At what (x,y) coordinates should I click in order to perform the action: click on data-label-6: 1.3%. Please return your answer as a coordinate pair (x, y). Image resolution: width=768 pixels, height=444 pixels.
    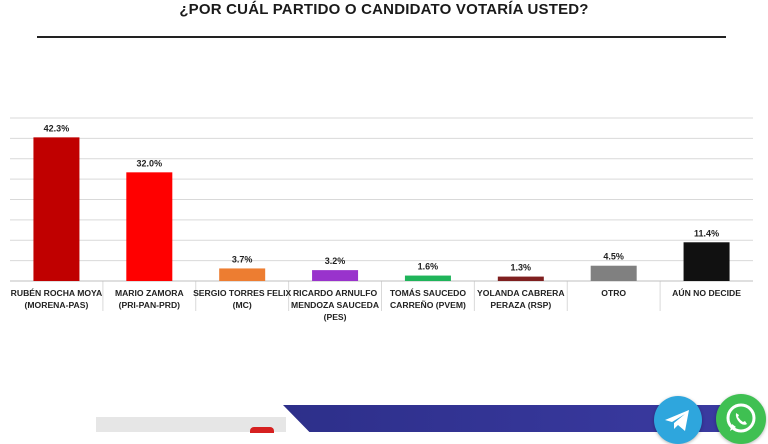
    Looking at the image, I should click on (521, 268).